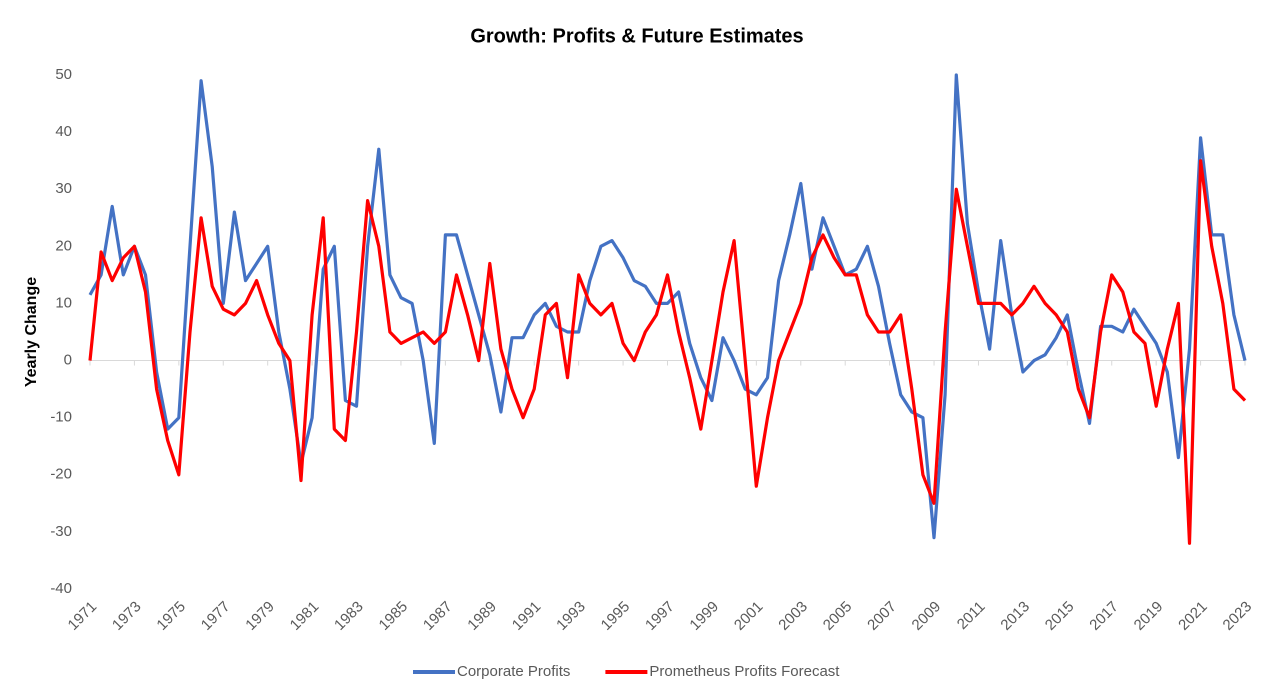  Describe the element at coordinates (61, 531) in the screenshot. I see `y-tick-label: -30` at that location.